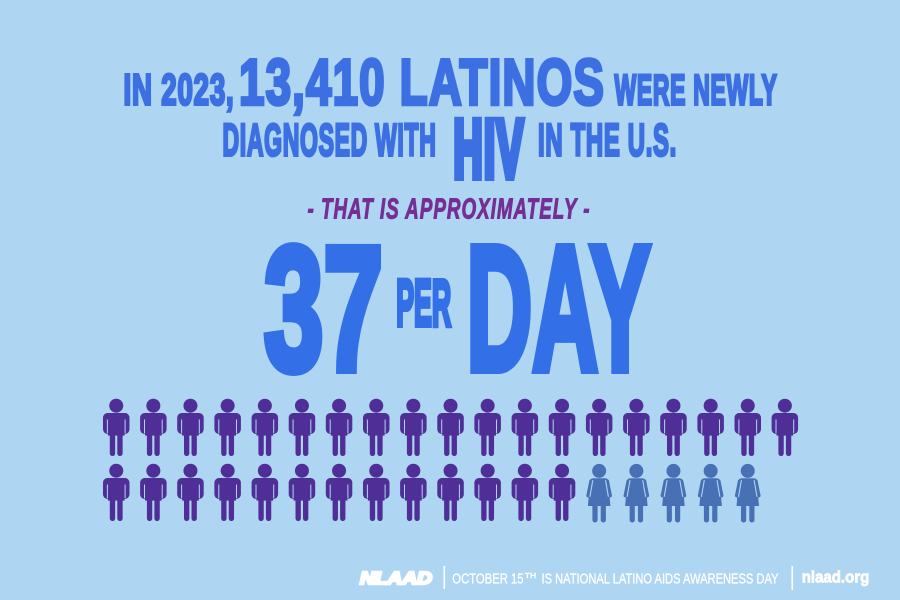 The width and height of the screenshot is (900, 600). What do you see at coordinates (179, 91) in the screenshot?
I see `svg-text: IN 2023,` at bounding box center [179, 91].